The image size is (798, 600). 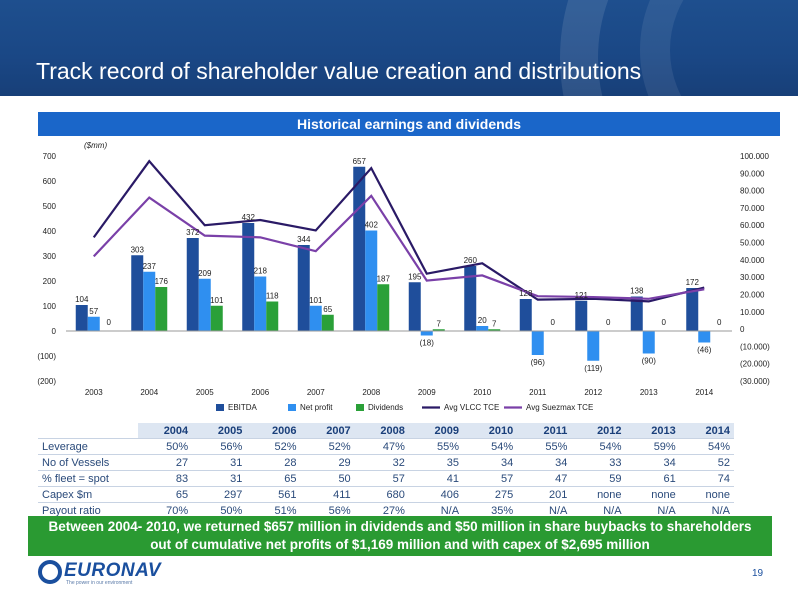 What do you see at coordinates (706, 431) in the screenshot?
I see `table-year-header: 2014` at bounding box center [706, 431].